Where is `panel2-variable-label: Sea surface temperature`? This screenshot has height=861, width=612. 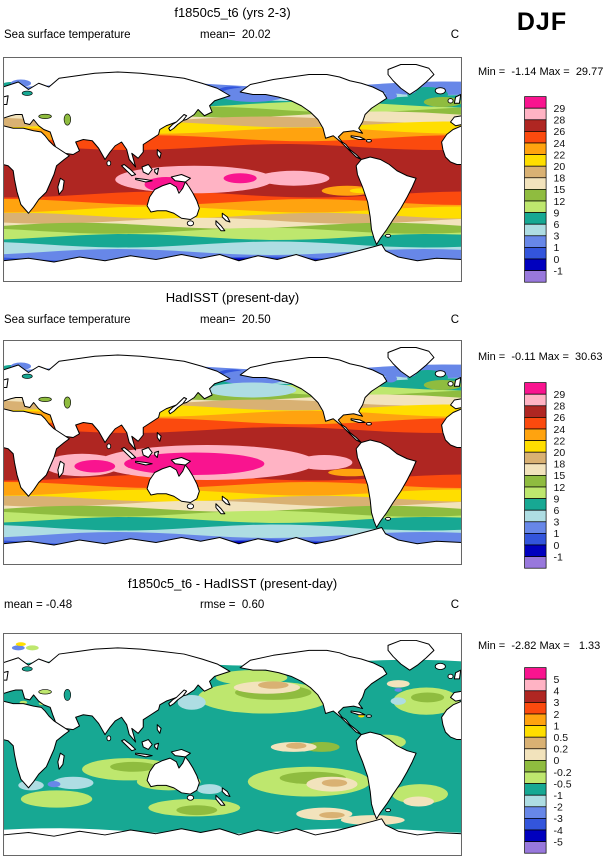 panel2-variable-label: Sea surface temperature is located at coordinates (67, 320).